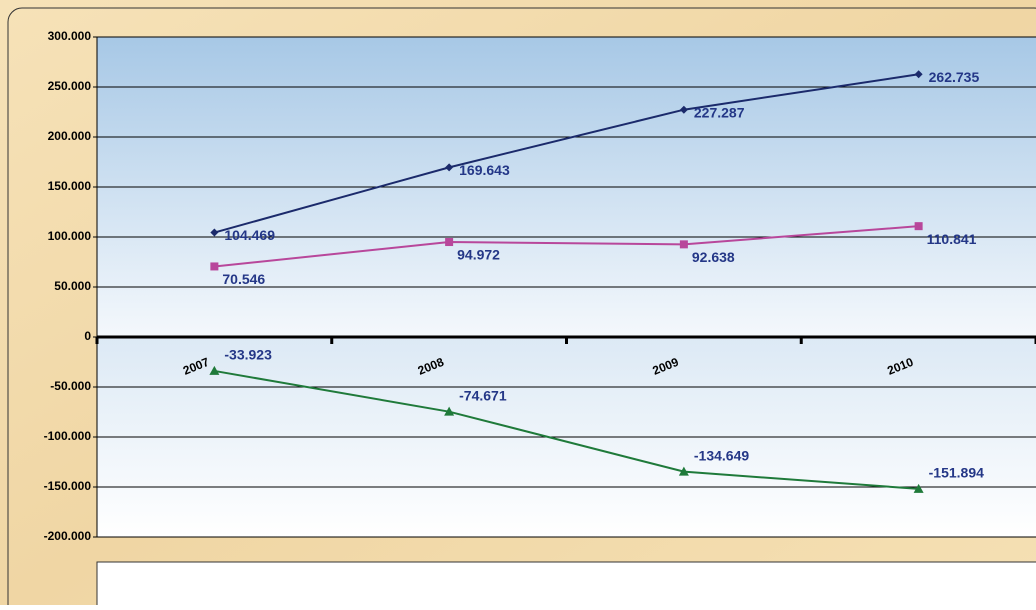 The image size is (1036, 610). I want to click on data-label: 262.735, so click(954, 77).